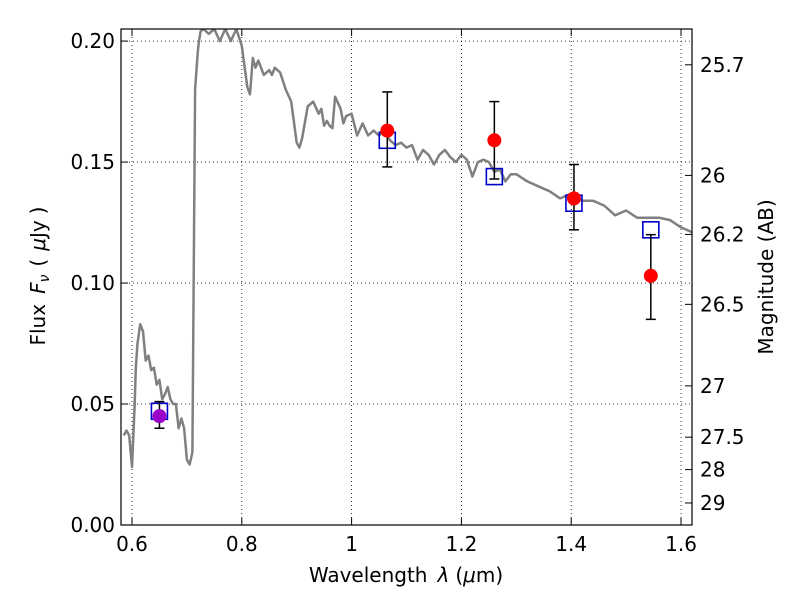 The width and height of the screenshot is (800, 600). Describe the element at coordinates (712, 386) in the screenshot. I see `y2-tick-label: 27` at that location.